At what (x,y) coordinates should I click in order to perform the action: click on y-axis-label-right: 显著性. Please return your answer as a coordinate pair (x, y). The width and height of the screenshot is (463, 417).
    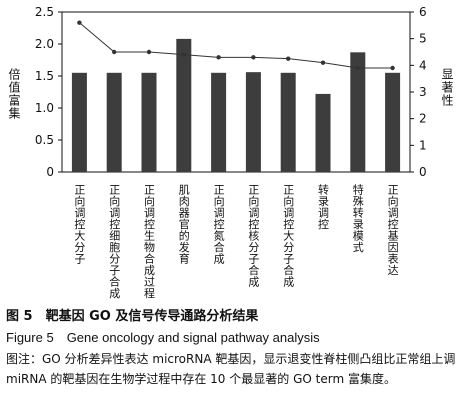
    Looking at the image, I should click on (447, 87).